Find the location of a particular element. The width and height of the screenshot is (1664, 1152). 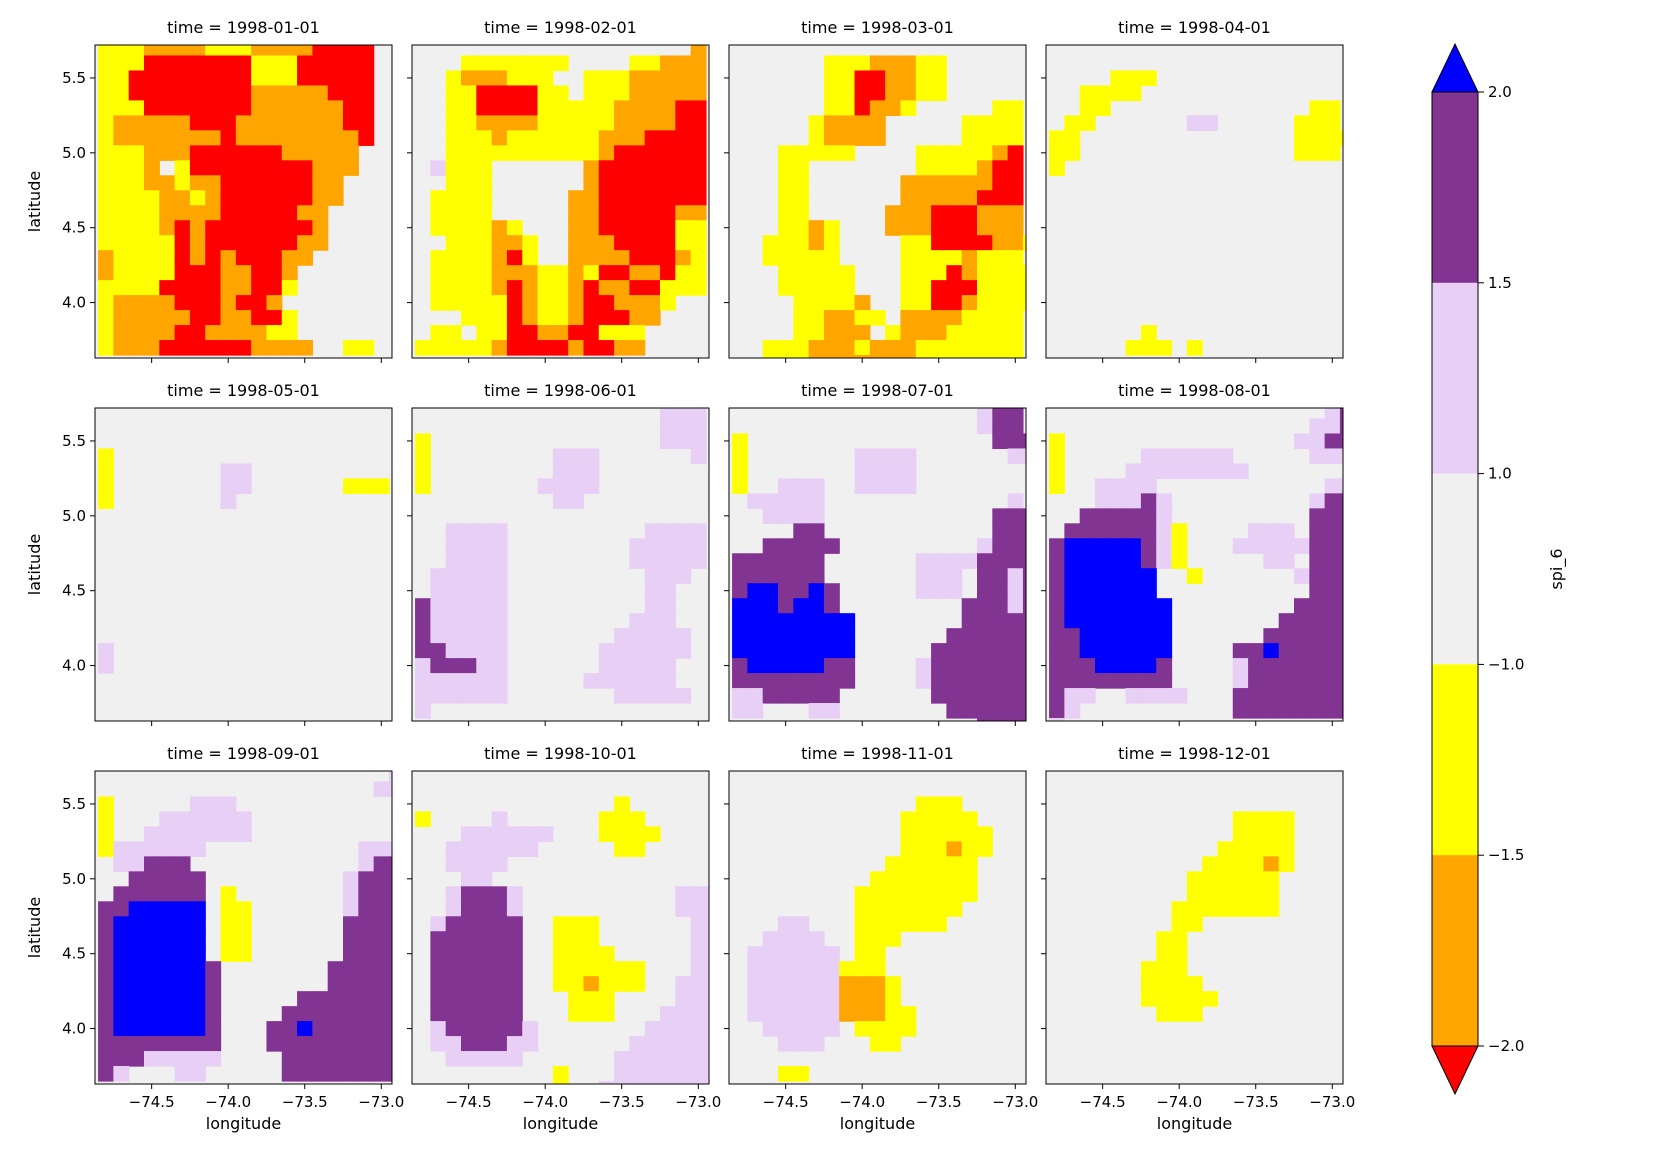

heatmap-cells is located at coordinates (560, 927).